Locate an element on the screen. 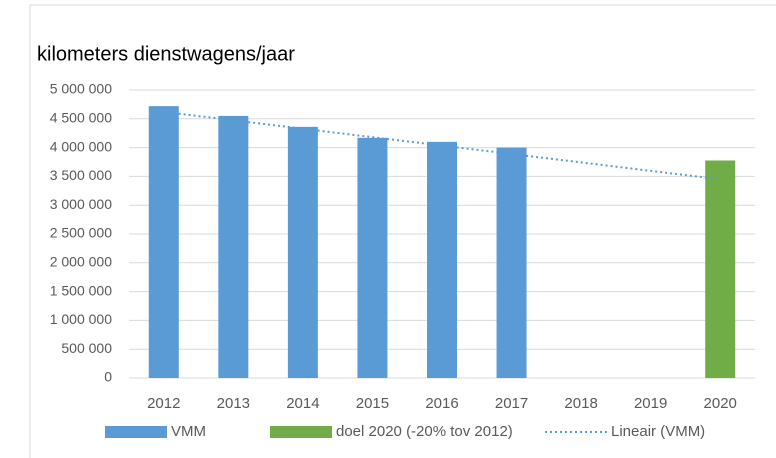 The width and height of the screenshot is (776, 458). y-tick-label: 4 000 000 is located at coordinates (81, 146).